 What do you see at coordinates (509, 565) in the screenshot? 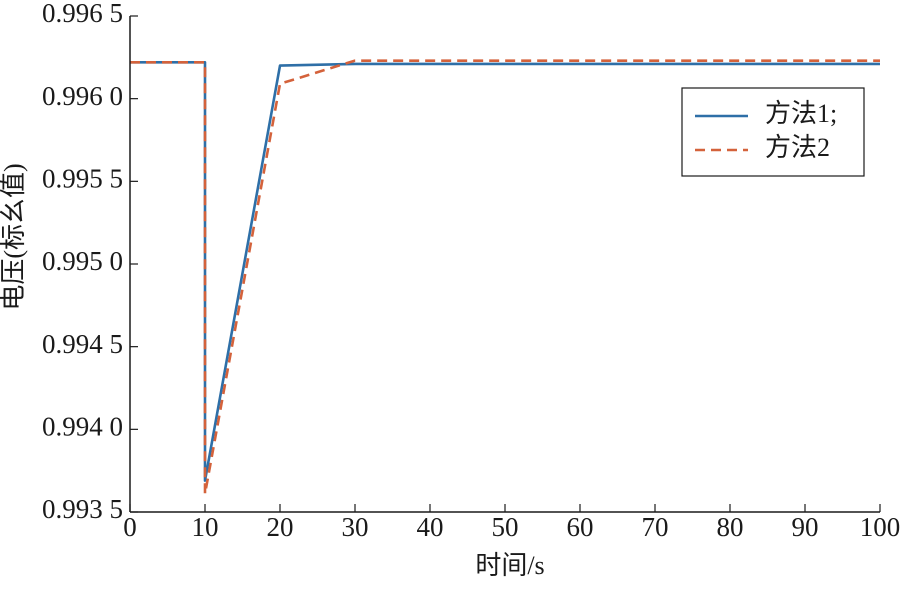
I see `x-axis-title: 时间/s` at bounding box center [509, 565].